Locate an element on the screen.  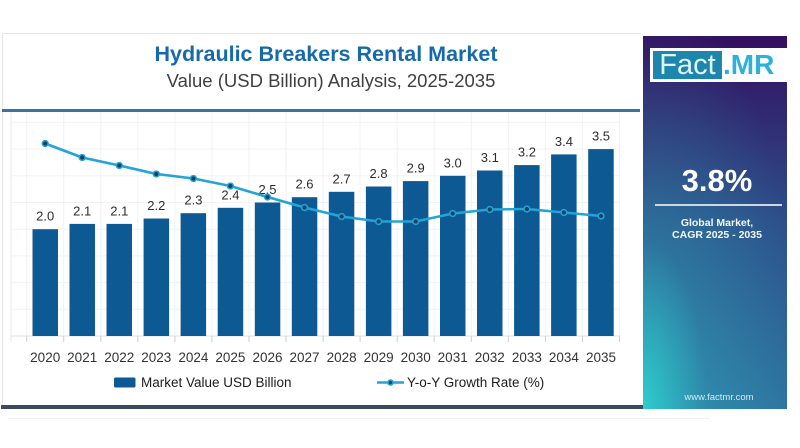
svg-text: 2030 is located at coordinates (416, 357).